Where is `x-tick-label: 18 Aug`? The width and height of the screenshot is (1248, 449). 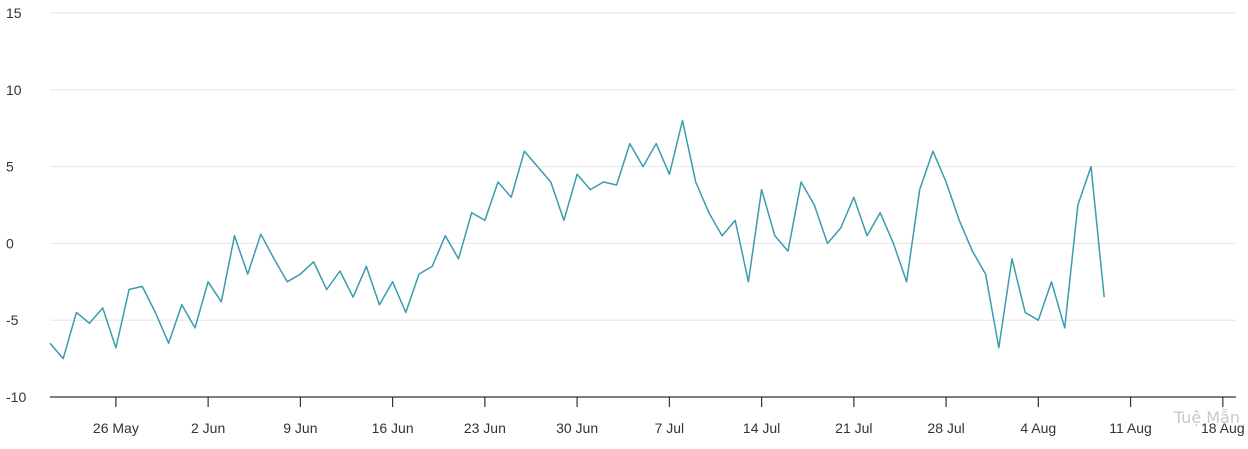 x-tick-label: 18 Aug is located at coordinates (1223, 428).